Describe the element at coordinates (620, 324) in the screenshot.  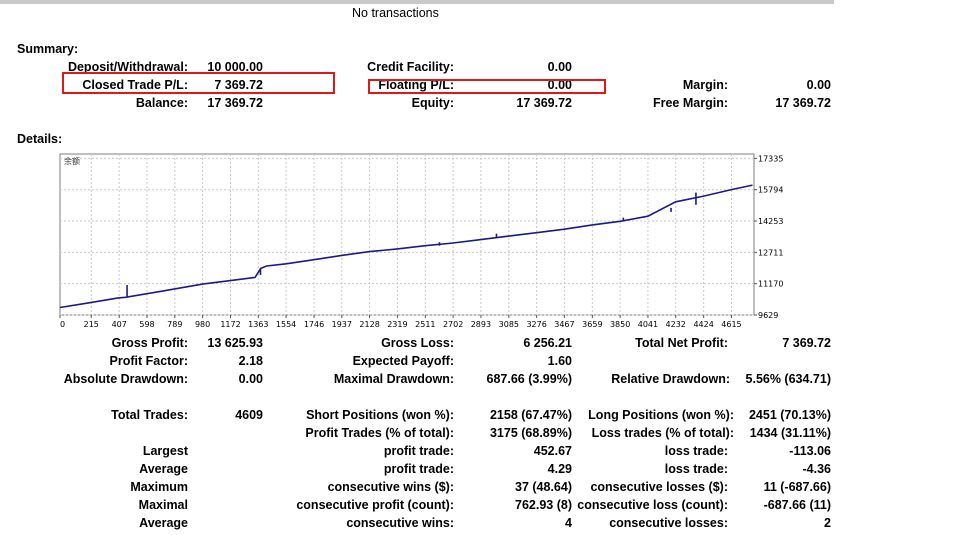
I see `x-tick-label: 3850` at that location.